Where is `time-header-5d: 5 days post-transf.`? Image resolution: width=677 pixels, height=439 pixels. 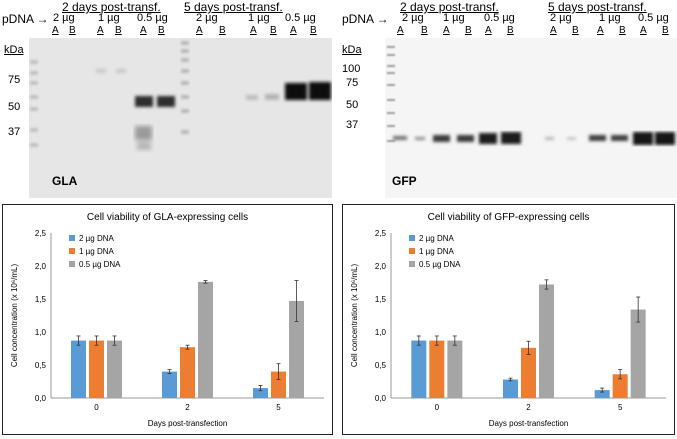 time-header-5d: 5 days post-transf. is located at coordinates (597, 7).